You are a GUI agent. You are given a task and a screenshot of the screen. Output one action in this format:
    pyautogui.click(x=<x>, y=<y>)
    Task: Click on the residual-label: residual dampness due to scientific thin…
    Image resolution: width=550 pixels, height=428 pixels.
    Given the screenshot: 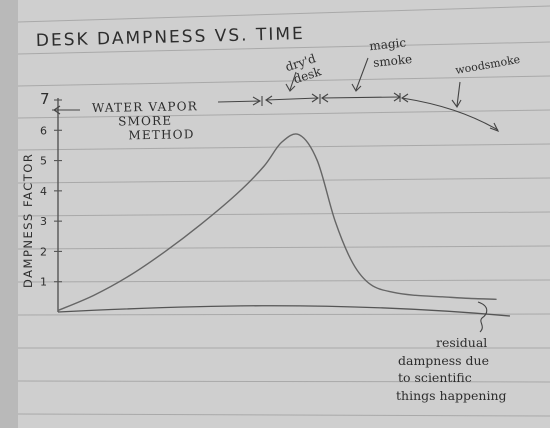 What is the action you would take?
    pyautogui.click(x=451, y=369)
    